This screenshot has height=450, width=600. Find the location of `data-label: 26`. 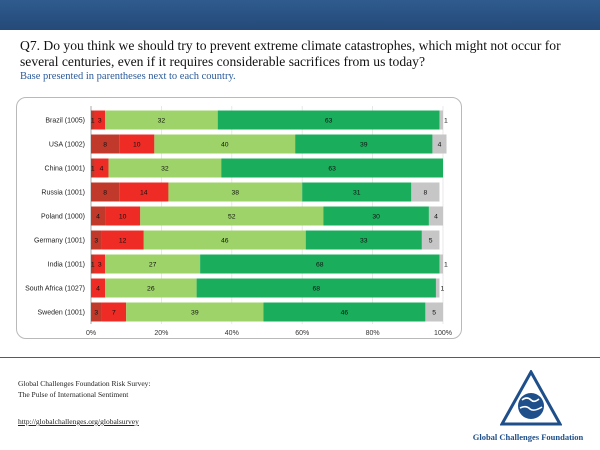

data-label: 26 is located at coordinates (151, 289).